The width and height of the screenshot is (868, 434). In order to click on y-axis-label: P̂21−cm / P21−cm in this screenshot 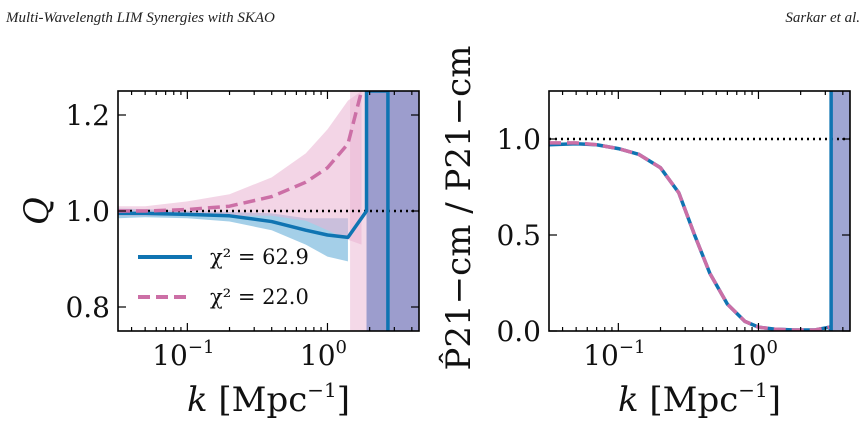, I will do `click(458, 208)`.